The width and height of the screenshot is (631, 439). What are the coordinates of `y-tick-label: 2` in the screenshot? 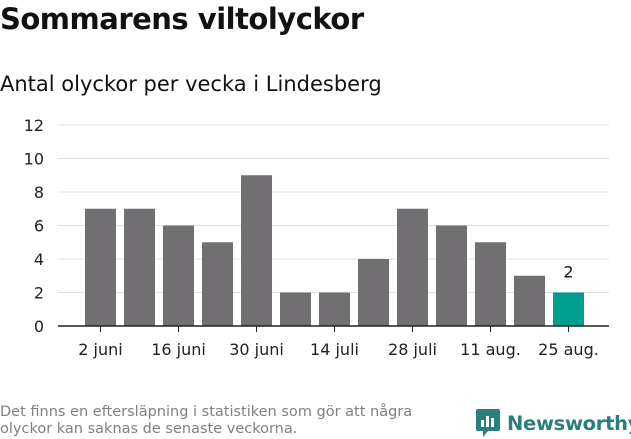 It's located at (39, 293).